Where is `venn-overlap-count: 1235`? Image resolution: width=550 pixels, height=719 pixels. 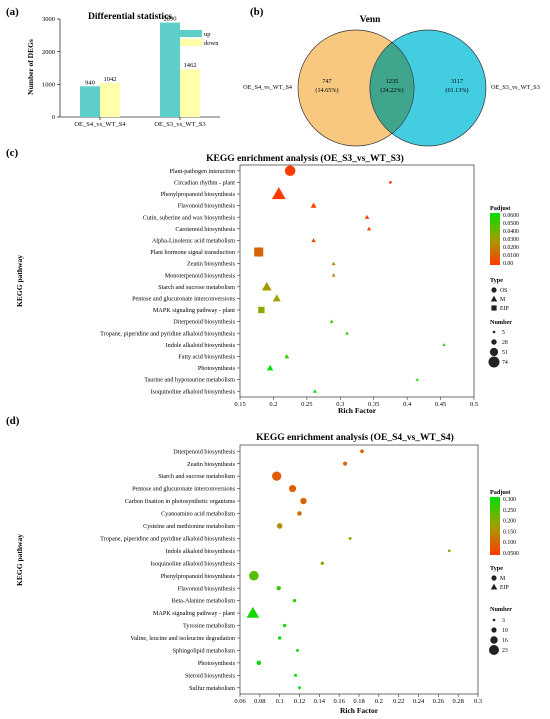
venn-overlap-count: 1235 is located at coordinates (392, 81).